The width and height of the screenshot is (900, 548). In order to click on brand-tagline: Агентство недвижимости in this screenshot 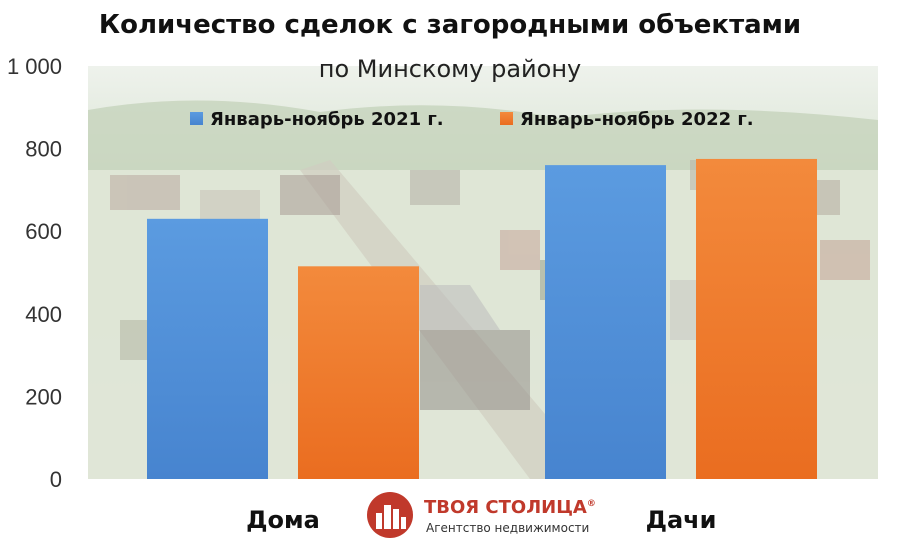, I will do `click(508, 528)`.